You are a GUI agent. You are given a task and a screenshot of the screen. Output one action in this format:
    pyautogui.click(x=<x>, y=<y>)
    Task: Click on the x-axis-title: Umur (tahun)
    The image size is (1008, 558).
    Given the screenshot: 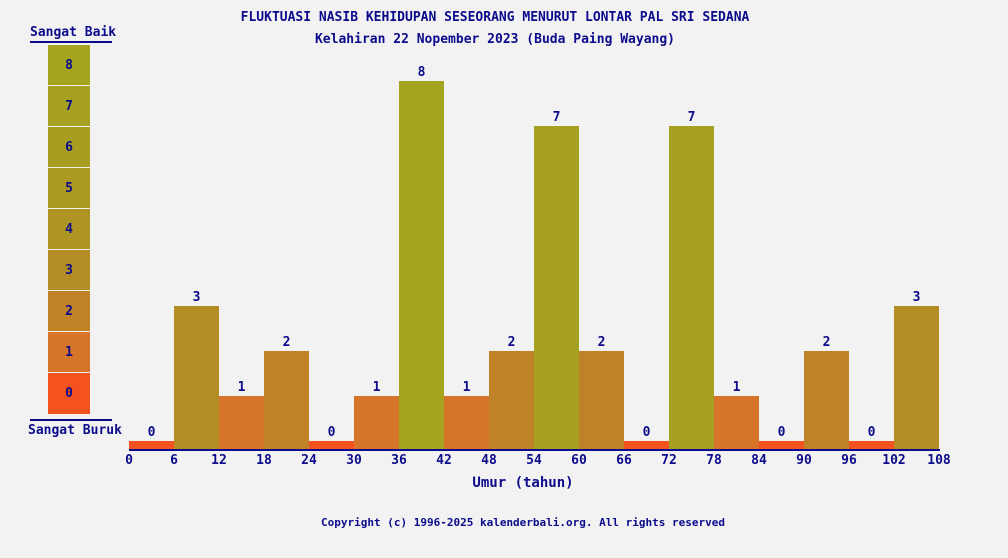 What is the action you would take?
    pyautogui.click(x=523, y=483)
    